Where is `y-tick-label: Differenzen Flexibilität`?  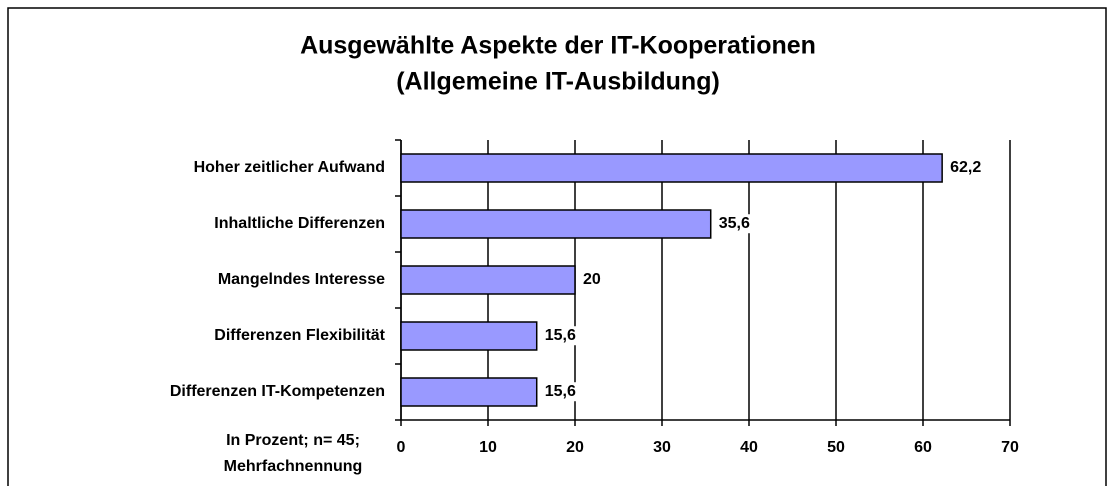 y-tick-label: Differenzen Flexibilität is located at coordinates (299, 335).